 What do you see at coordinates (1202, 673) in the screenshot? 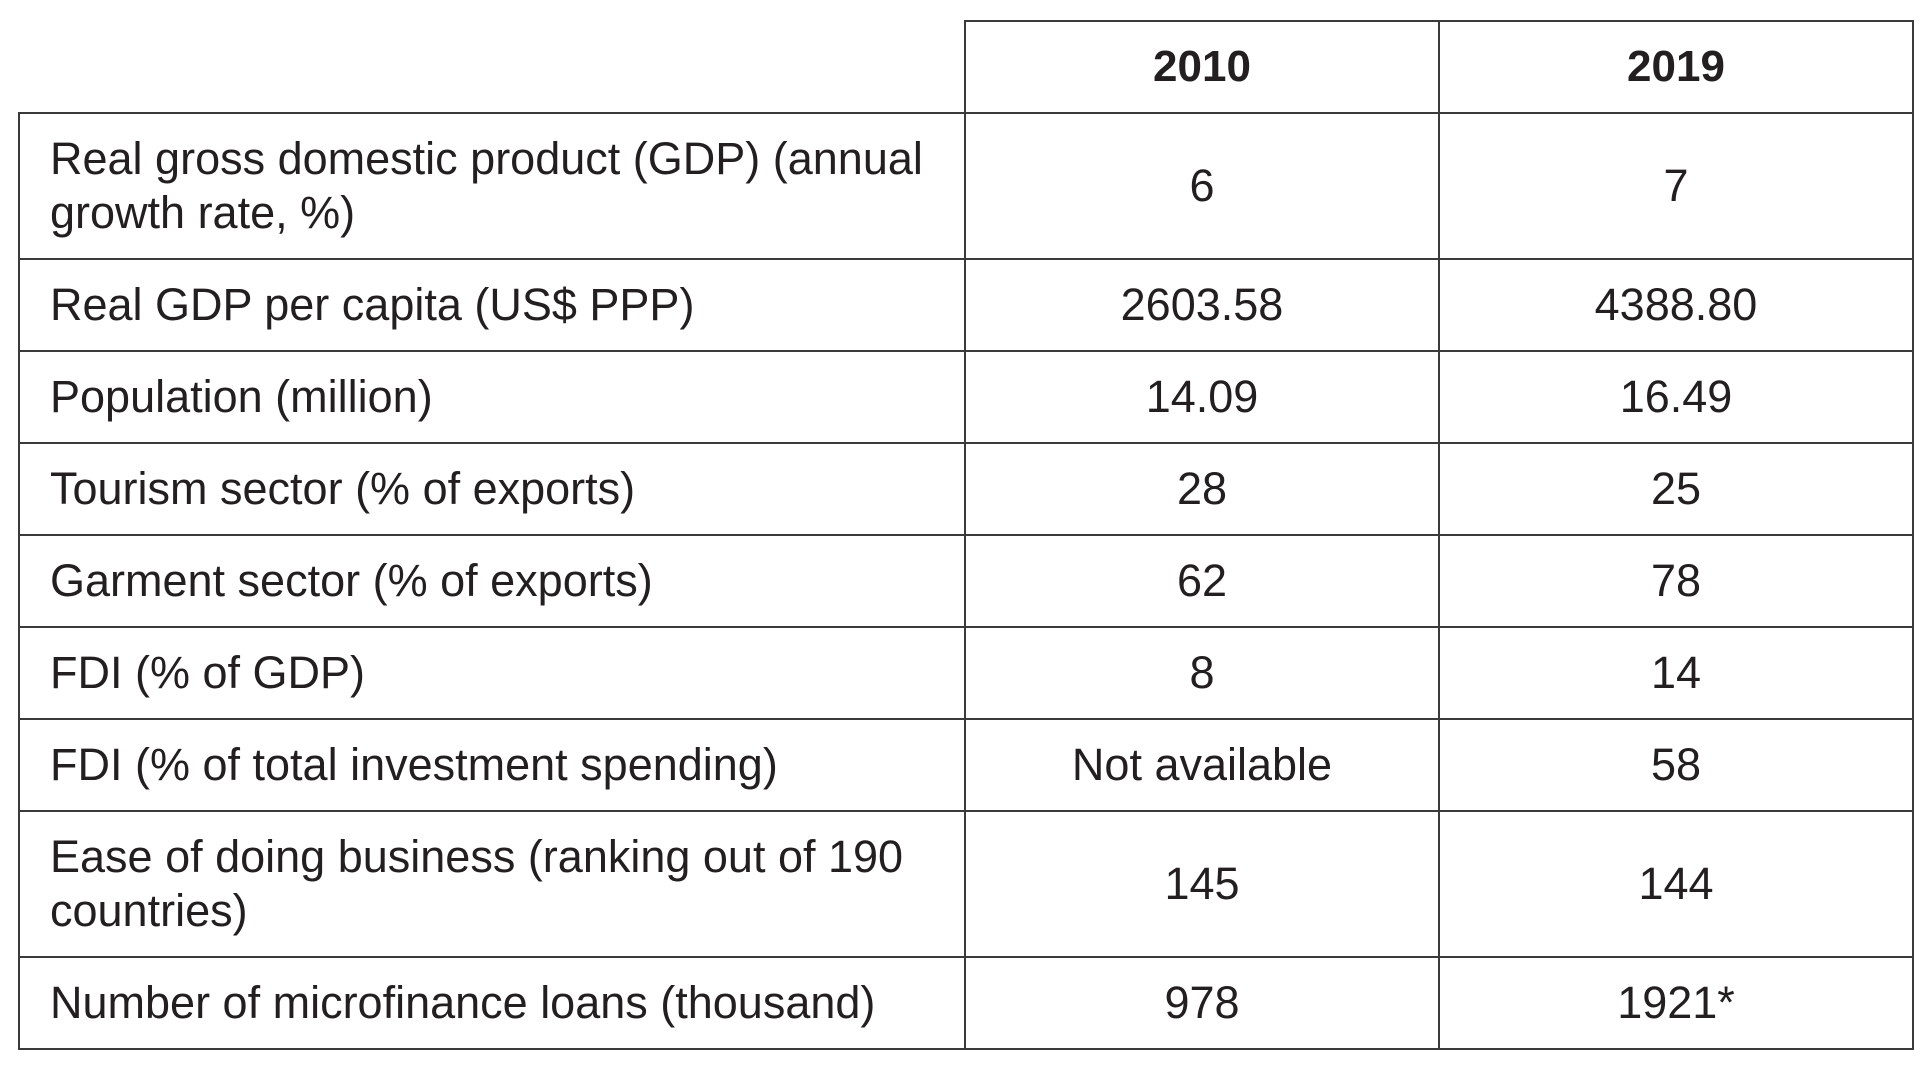
I see `value-2010: 8` at bounding box center [1202, 673].